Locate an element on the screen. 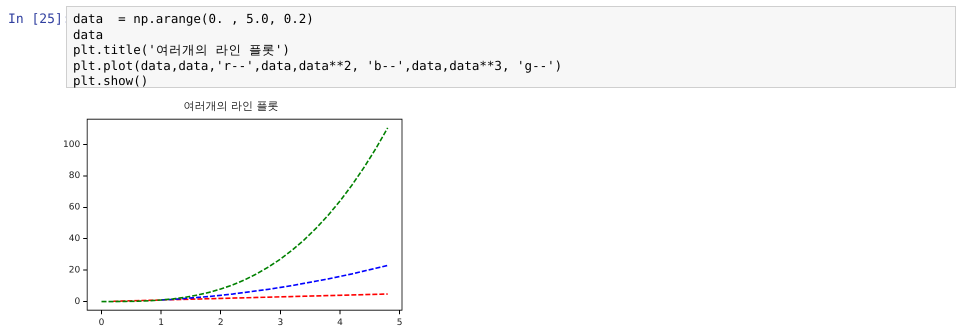  x-tick-label: 0 is located at coordinates (101, 323).